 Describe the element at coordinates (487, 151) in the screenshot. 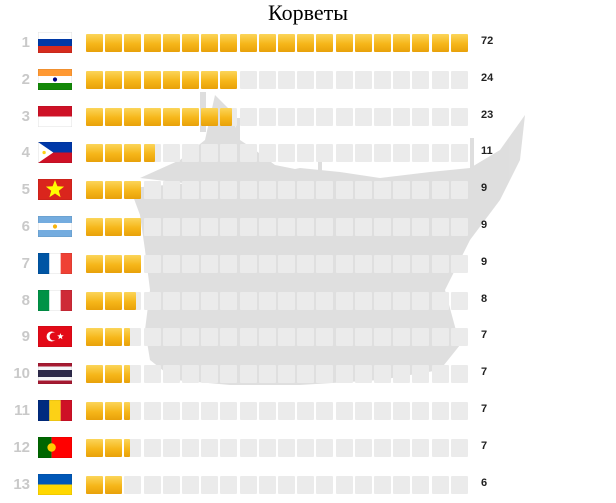

I see `value-label: 11` at that location.